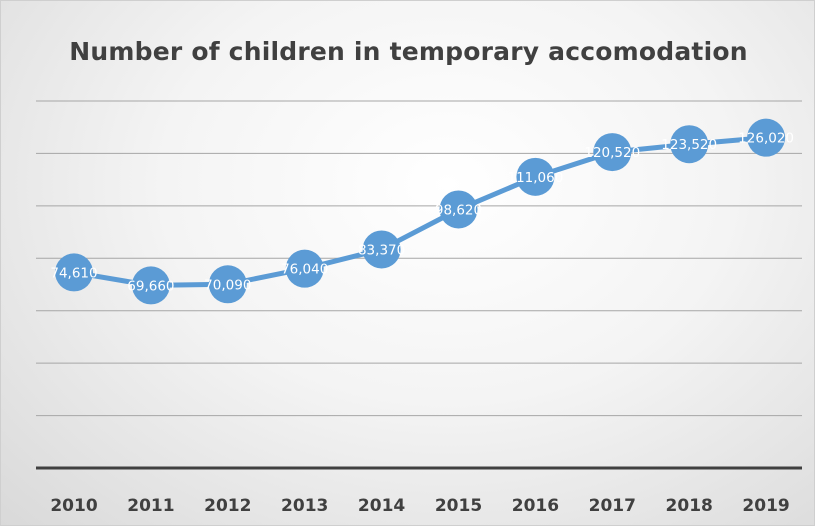 This screenshot has width=815, height=527. Describe the element at coordinates (150, 506) in the screenshot. I see `x-tick-label: 2011` at that location.